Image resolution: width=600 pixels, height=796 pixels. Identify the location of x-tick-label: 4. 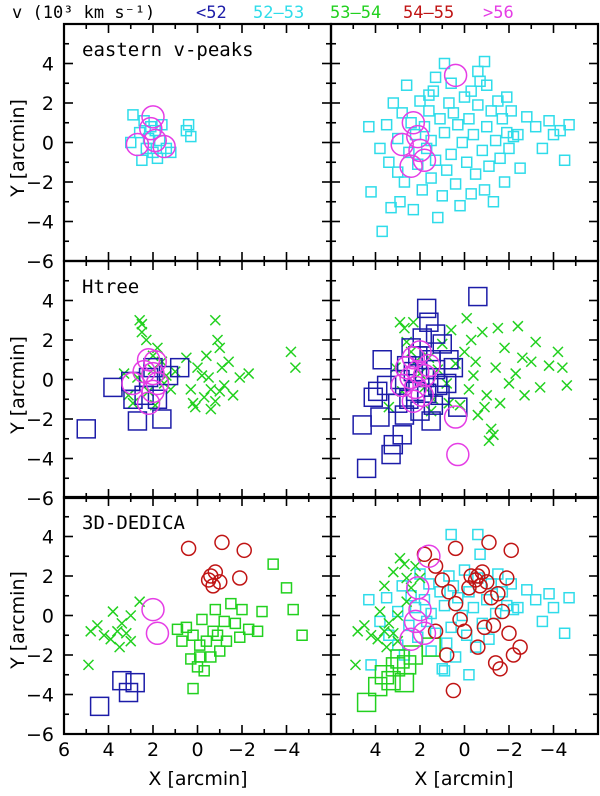
(108, 750).